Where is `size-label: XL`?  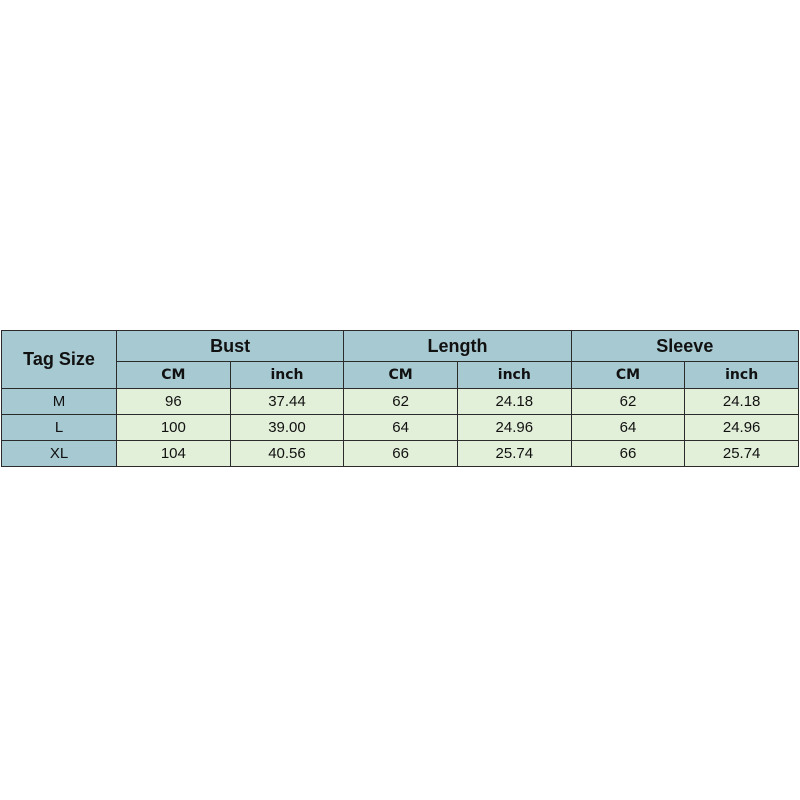 size-label: XL is located at coordinates (59, 453).